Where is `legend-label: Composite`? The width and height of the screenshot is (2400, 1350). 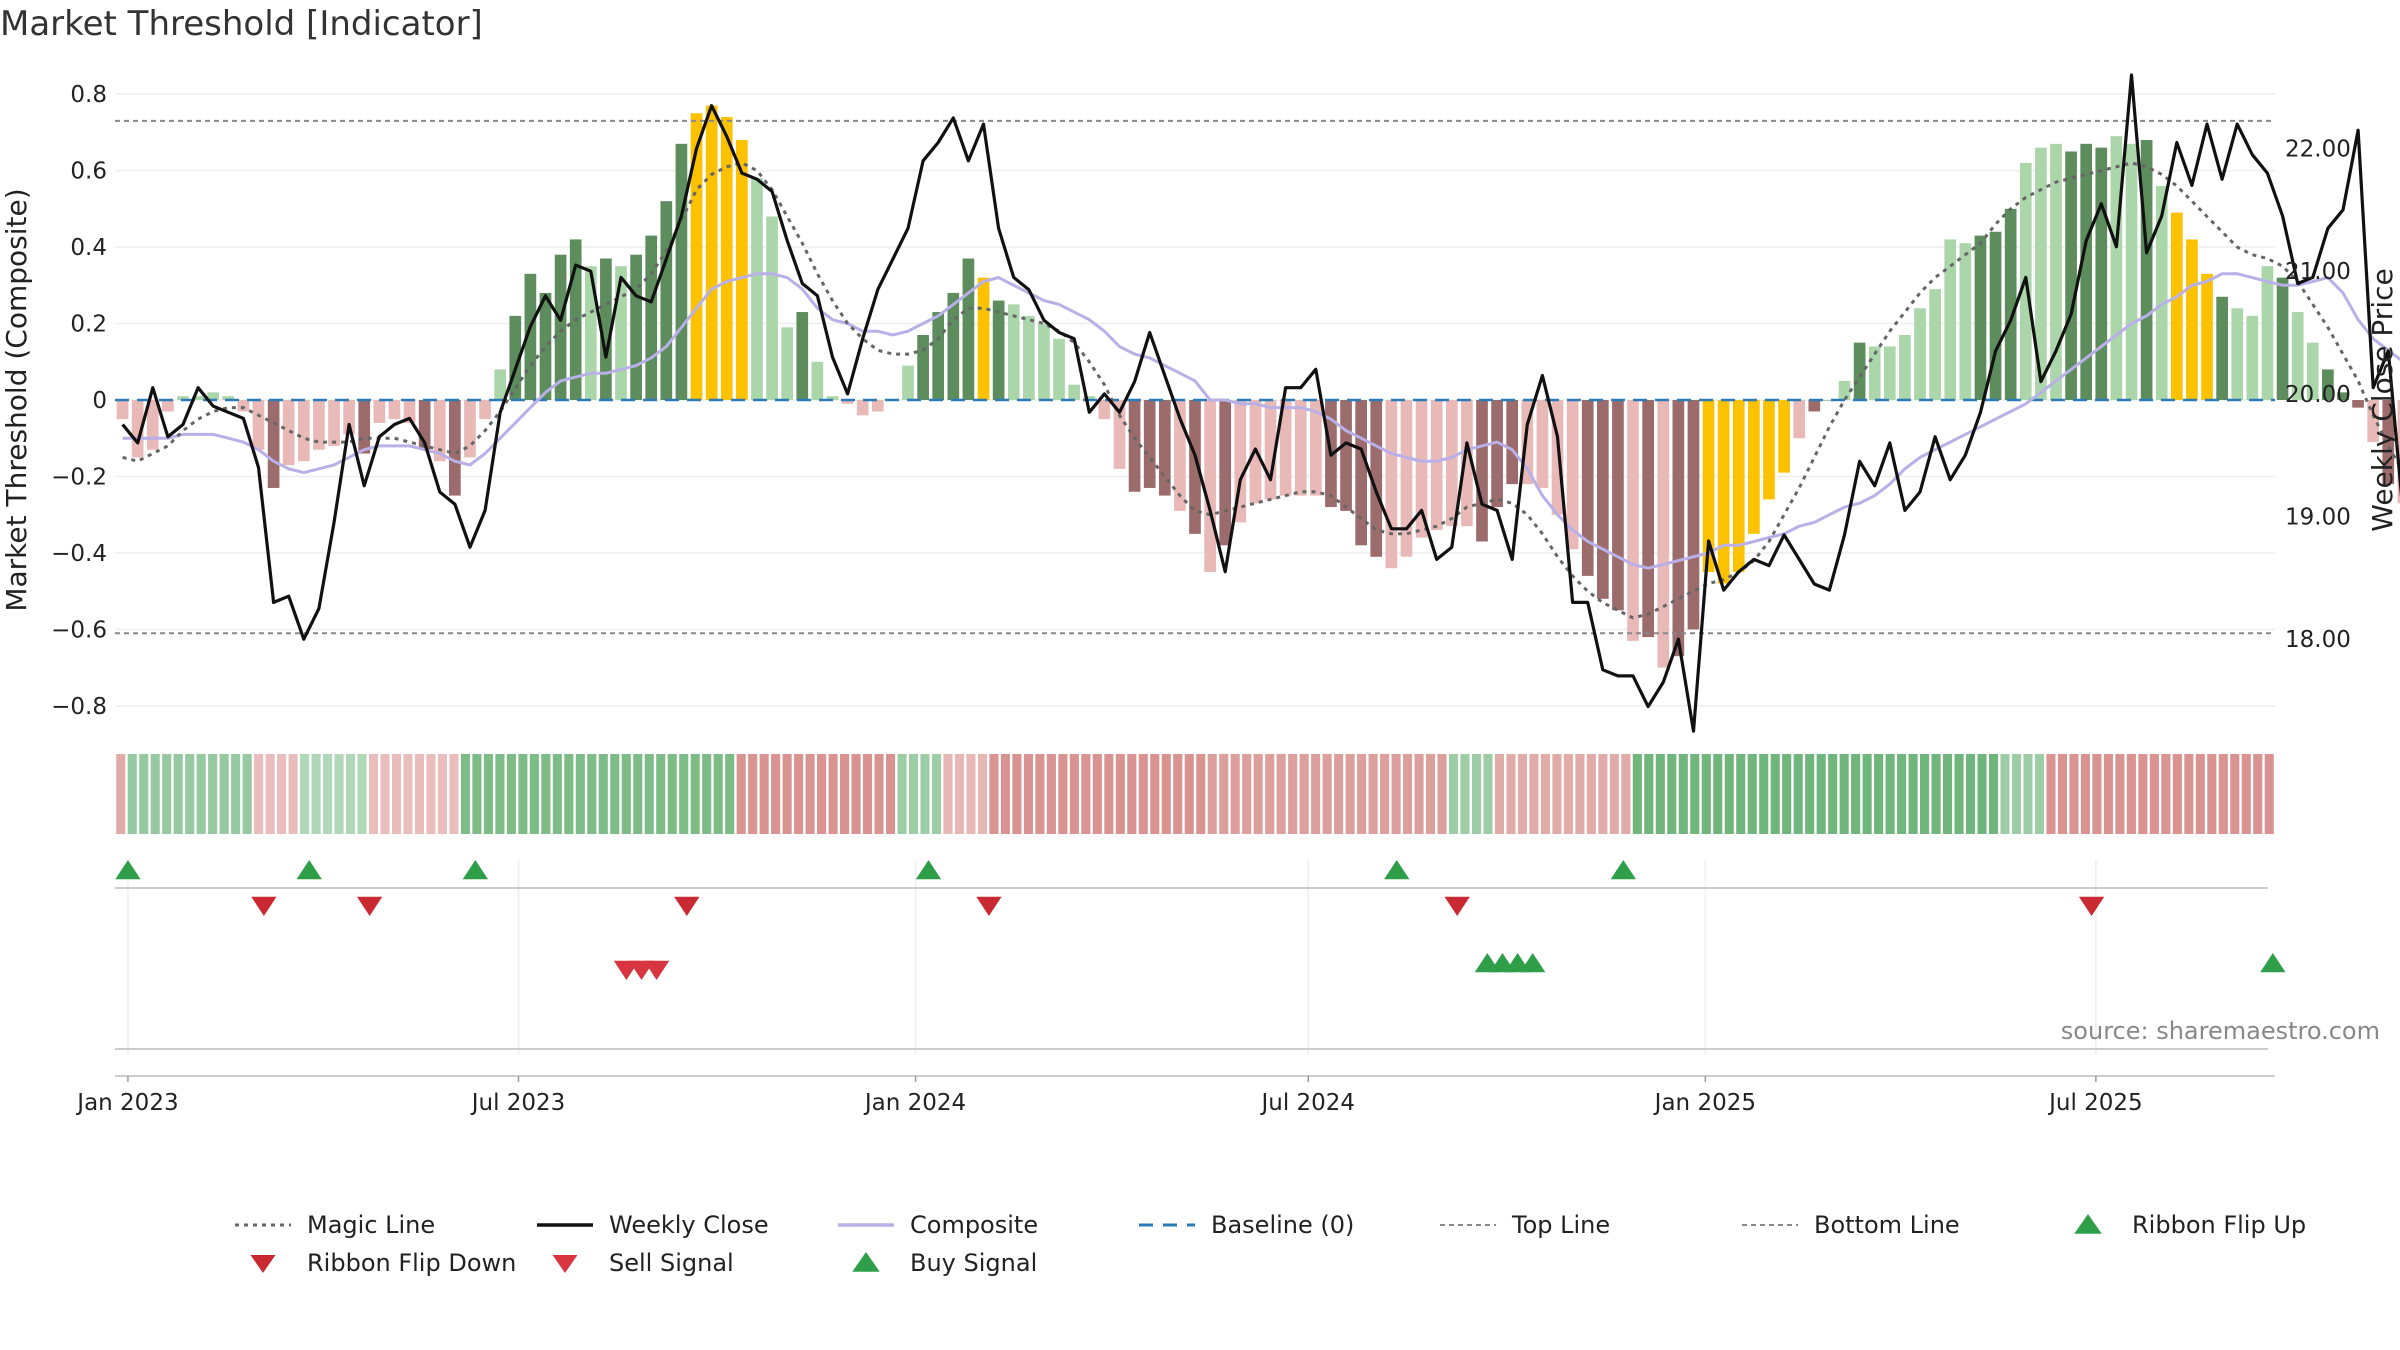
legend-label: Composite is located at coordinates (974, 1225).